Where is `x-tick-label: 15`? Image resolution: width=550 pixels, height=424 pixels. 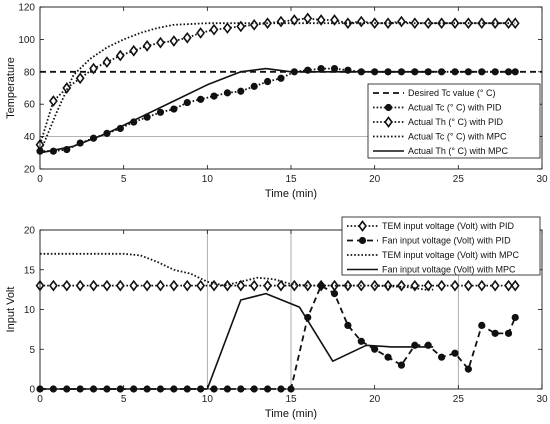 x-tick-label: 15 is located at coordinates (291, 399).